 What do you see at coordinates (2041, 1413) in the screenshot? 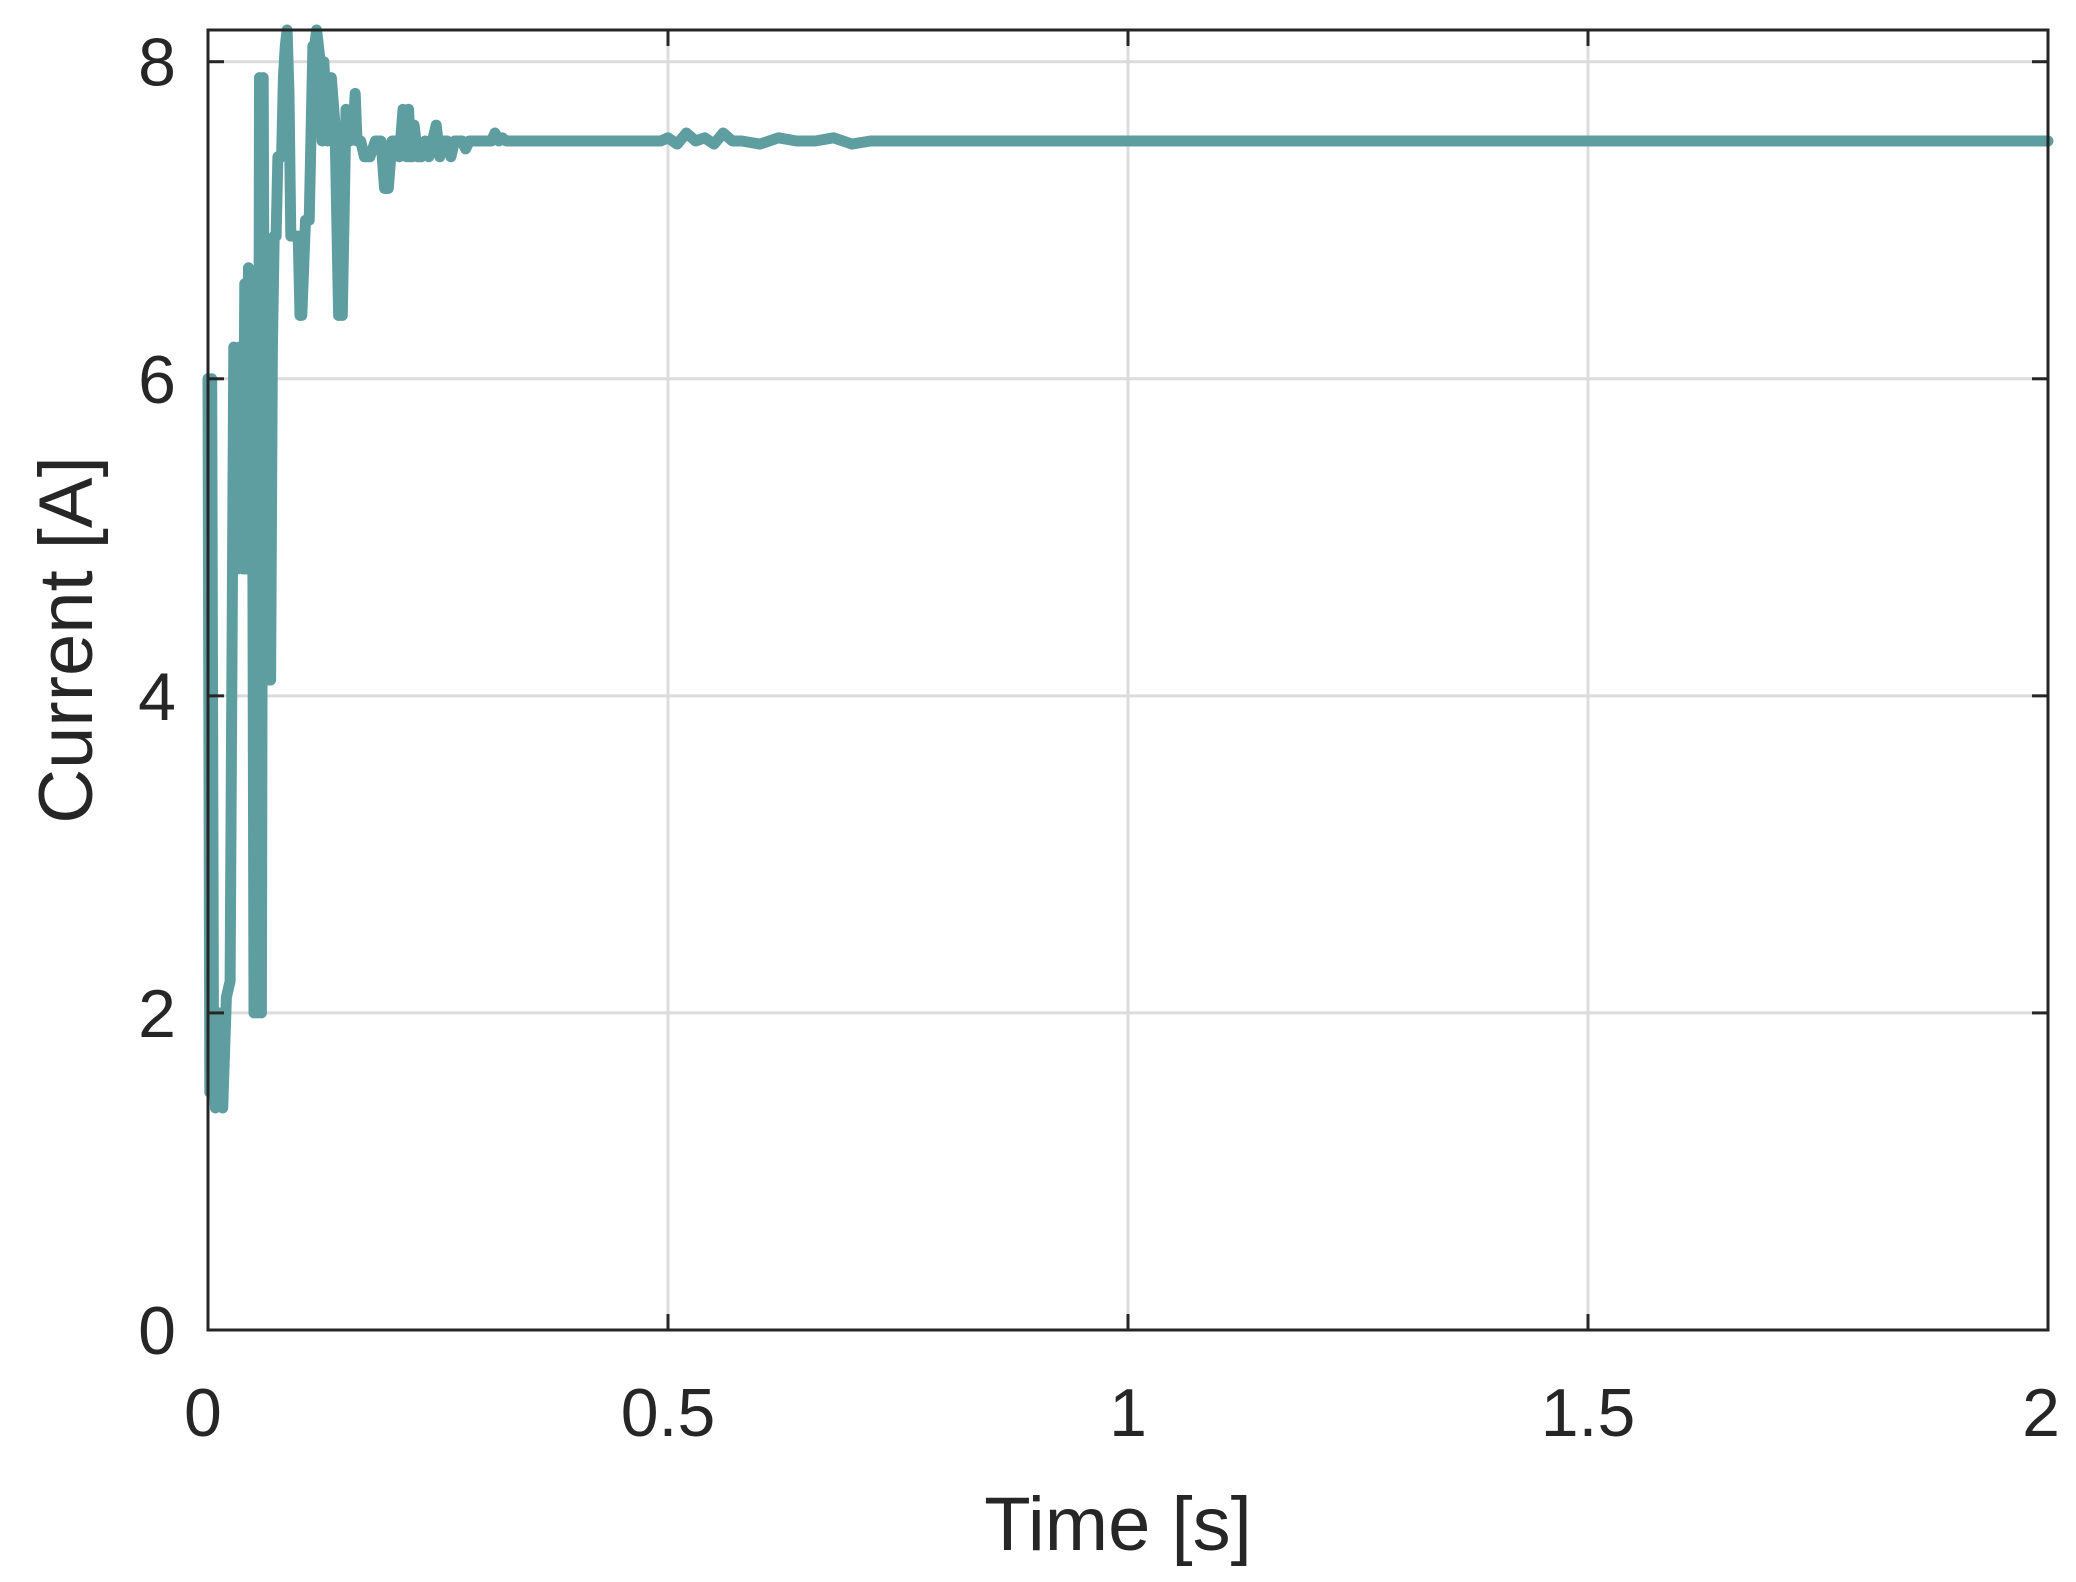
I see `x-tick-label: 2` at bounding box center [2041, 1413].